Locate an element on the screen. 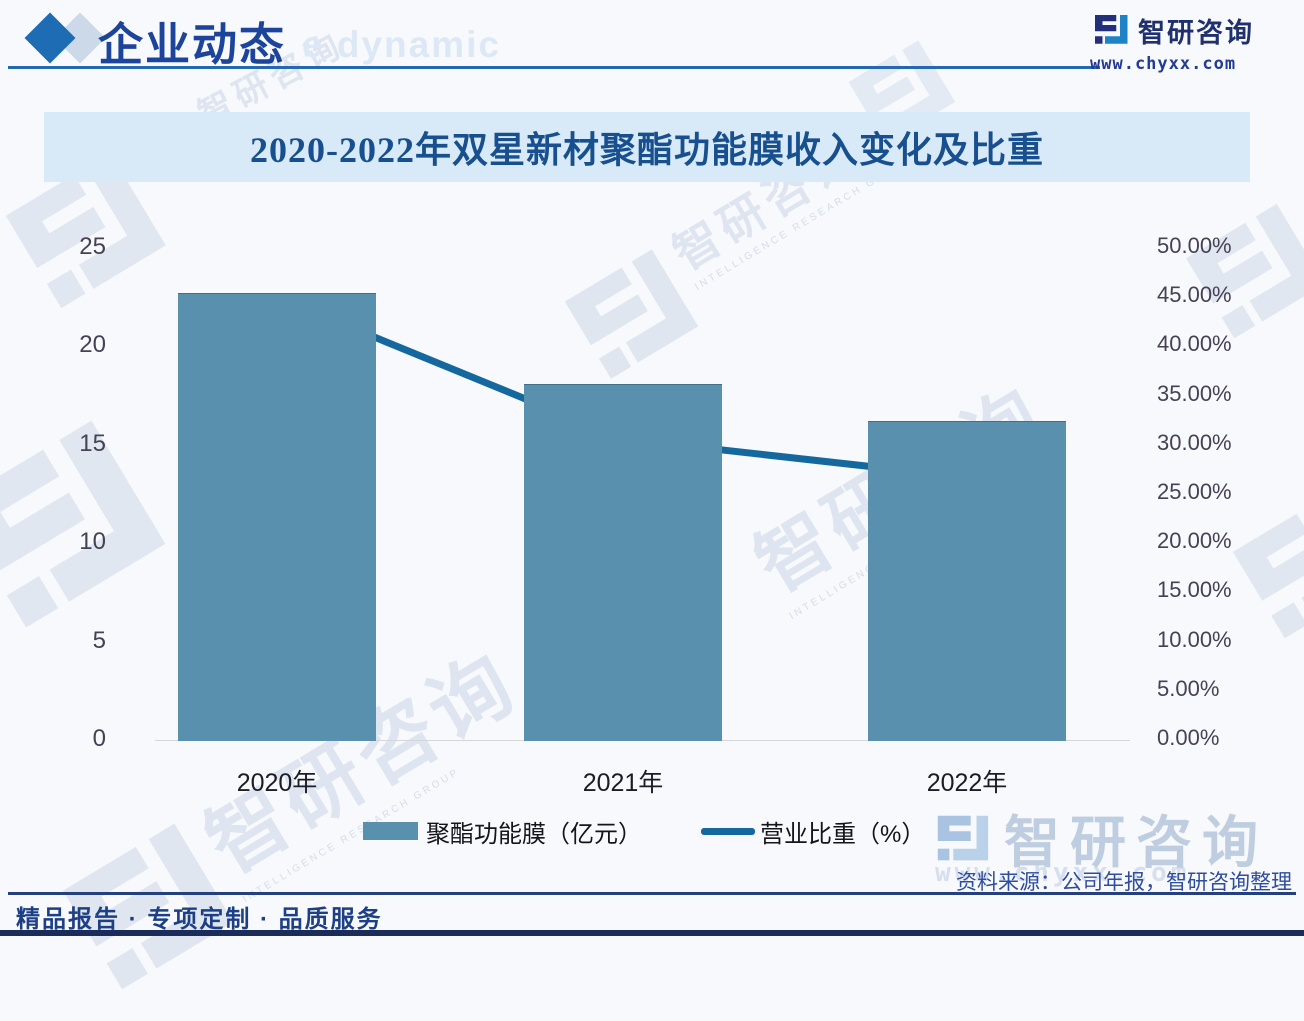  y-tick: 40.00% is located at coordinates (1194, 344).